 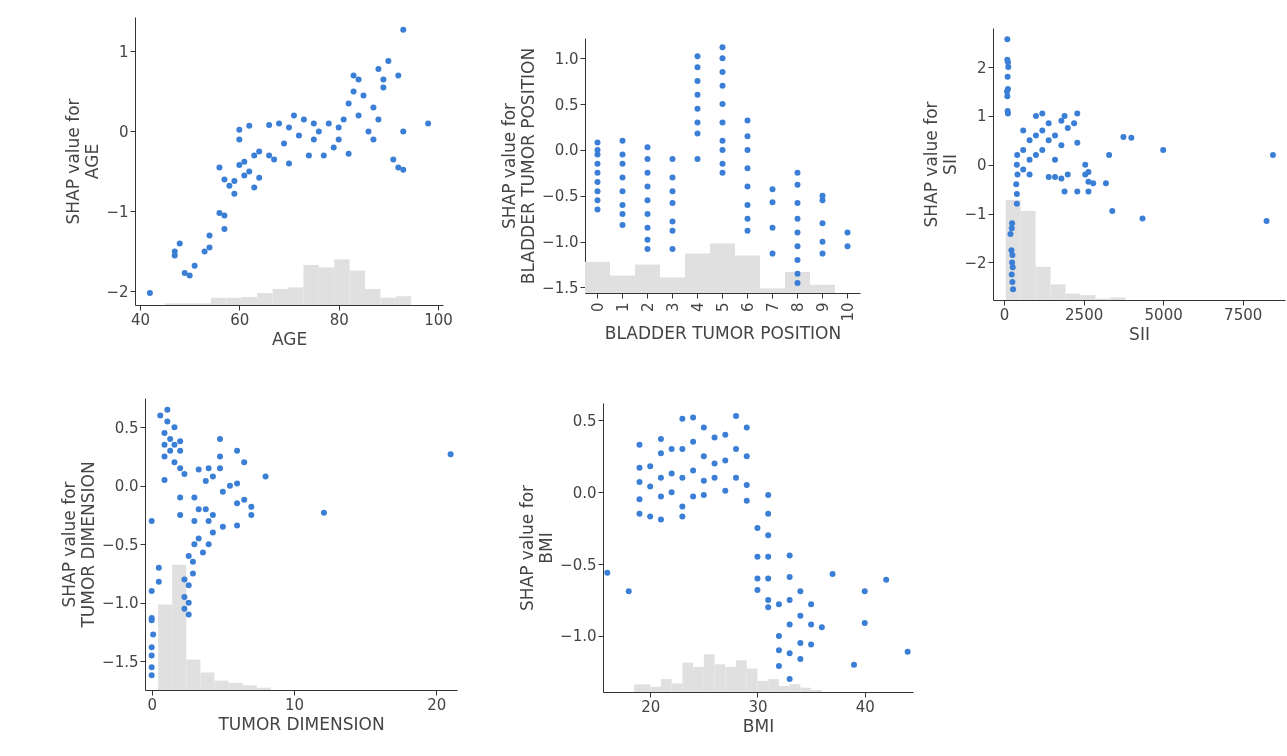 What do you see at coordinates (622, 307) in the screenshot?
I see `x-tick-label: 1` at bounding box center [622, 307].